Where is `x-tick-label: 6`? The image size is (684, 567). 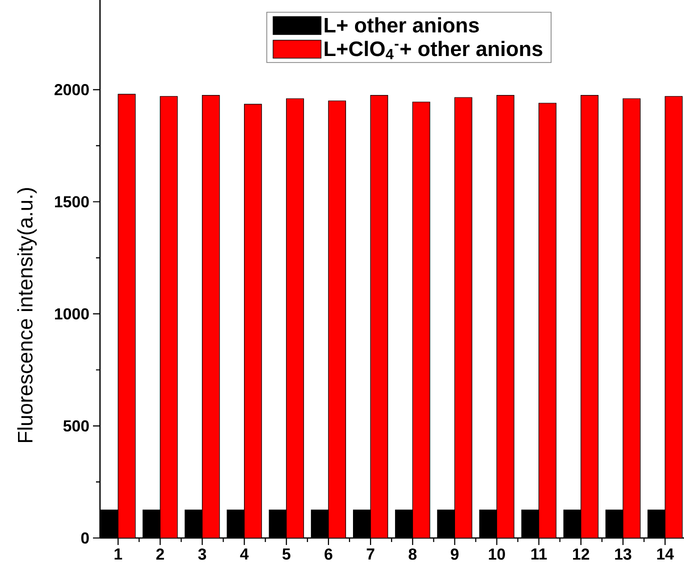
x-tick-label: 6 is located at coordinates (328, 554).